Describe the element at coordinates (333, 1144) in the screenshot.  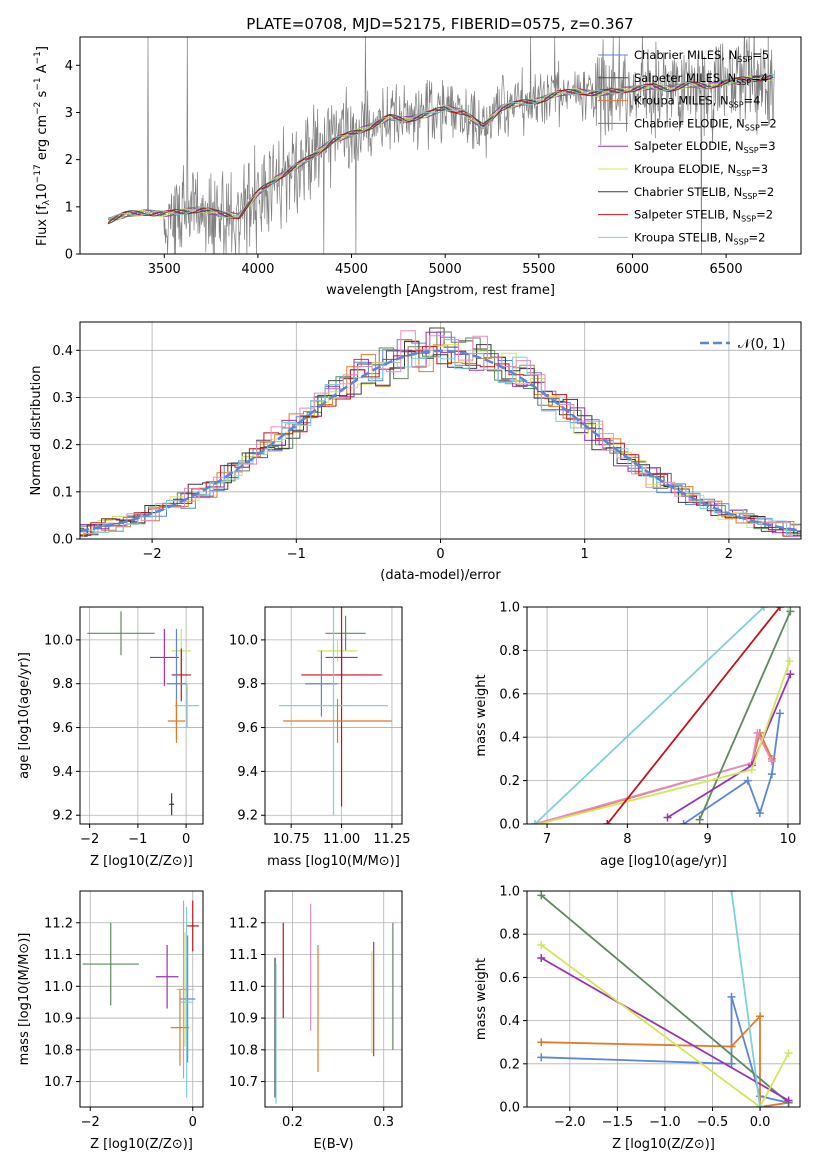
I see `x-axis-label: E(B-V)` at that location.